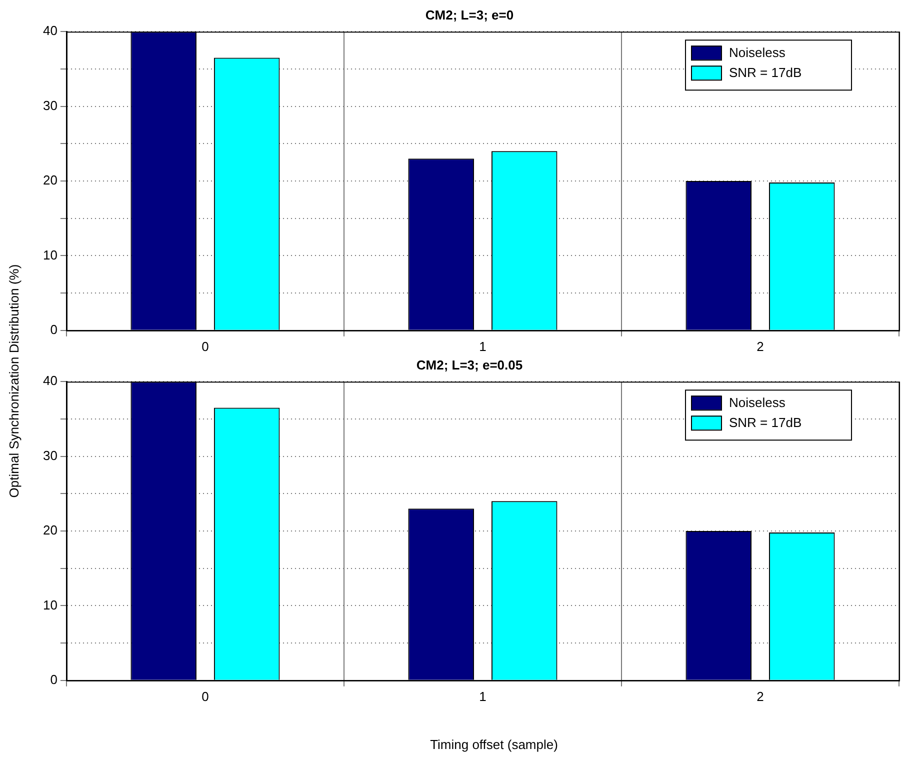 The height and width of the screenshot is (763, 919). What do you see at coordinates (14, 381) in the screenshot?
I see `y-axis-title: Optimal Synchronization Distribution (%)` at bounding box center [14, 381].